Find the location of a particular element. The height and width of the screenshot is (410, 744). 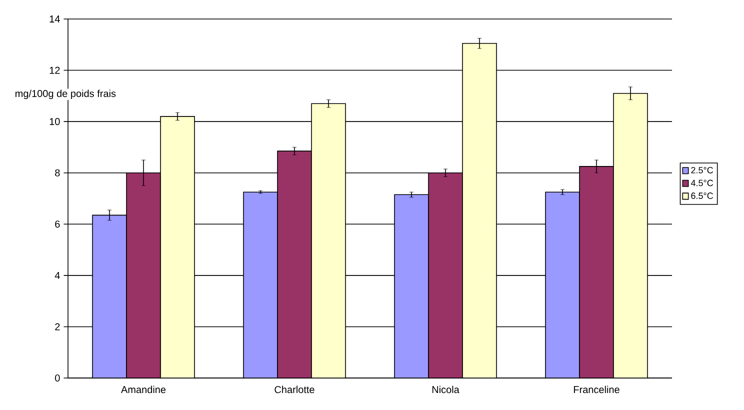

y-tick-label: 12 is located at coordinates (55, 70).